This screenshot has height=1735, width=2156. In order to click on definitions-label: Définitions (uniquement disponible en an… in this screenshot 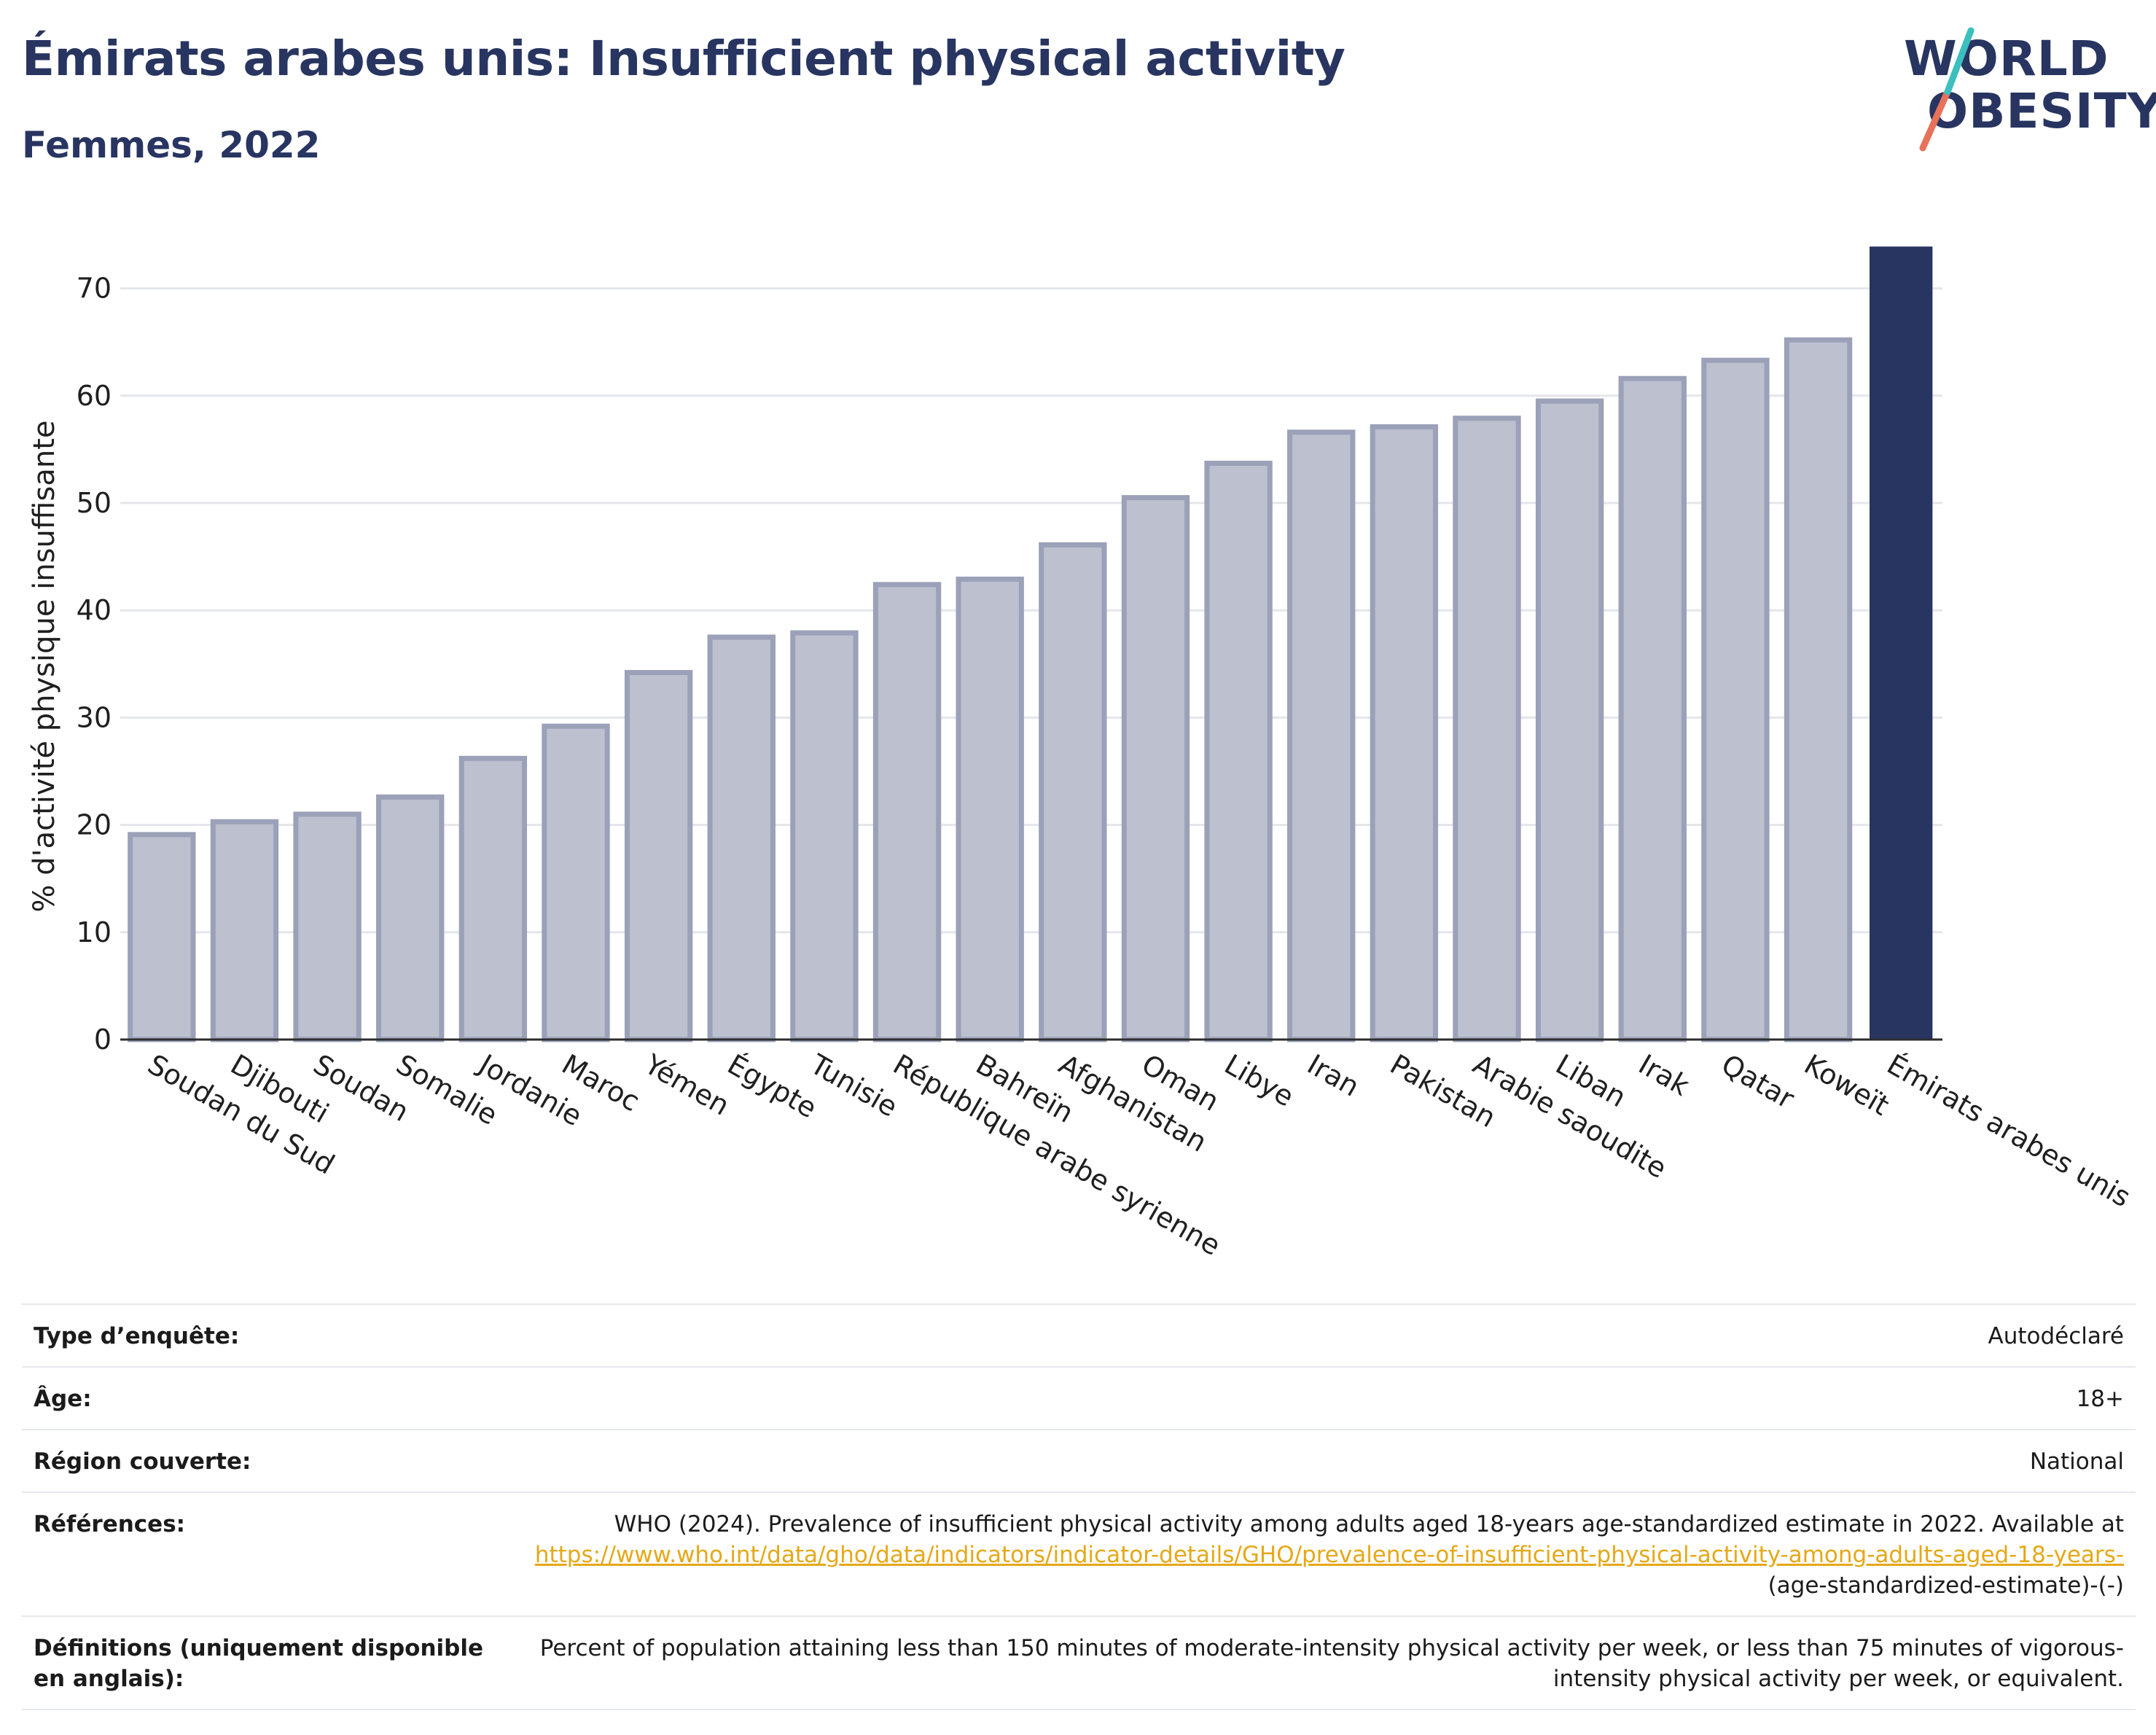, I will do `click(259, 1663)`.